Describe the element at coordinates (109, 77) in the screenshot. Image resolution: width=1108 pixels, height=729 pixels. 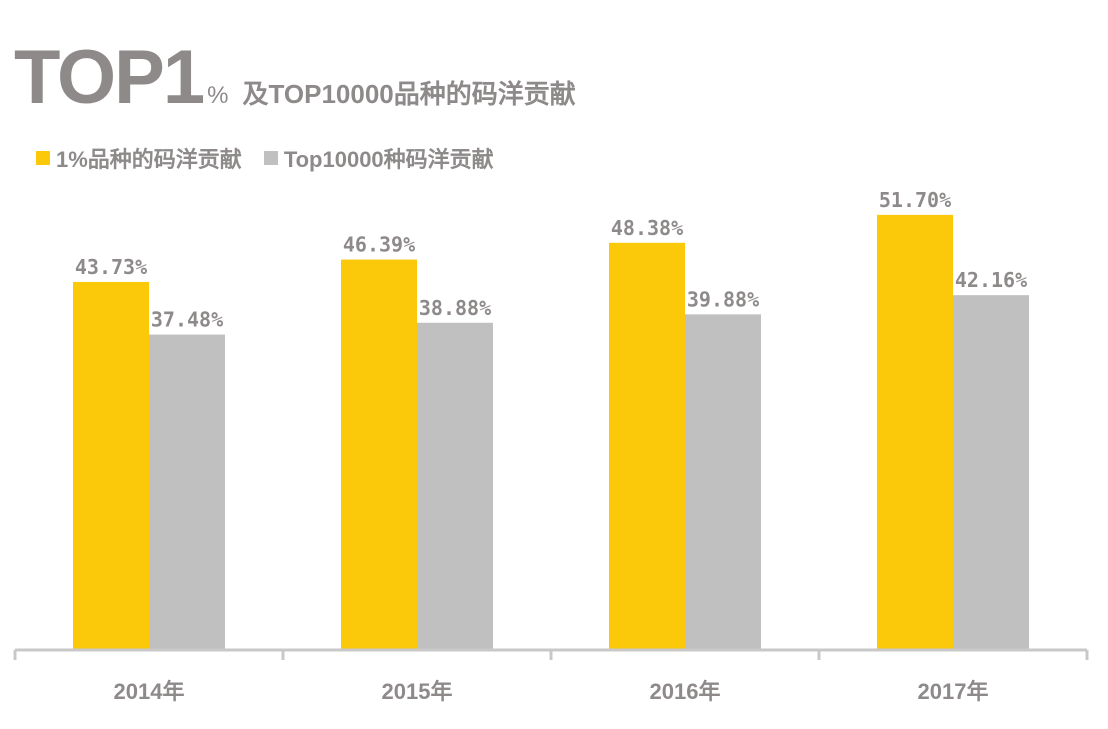
I see `title-big: TOP1` at that location.